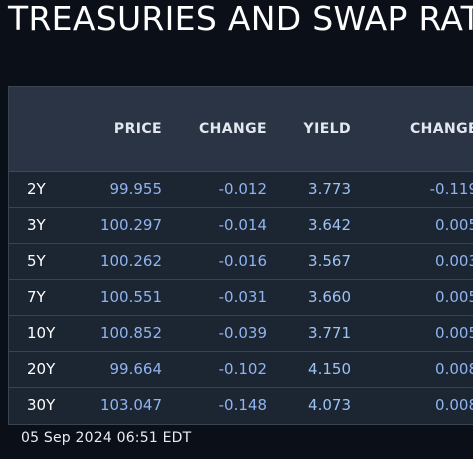  I want to click on cell-price-change: -0.031, so click(242, 297).